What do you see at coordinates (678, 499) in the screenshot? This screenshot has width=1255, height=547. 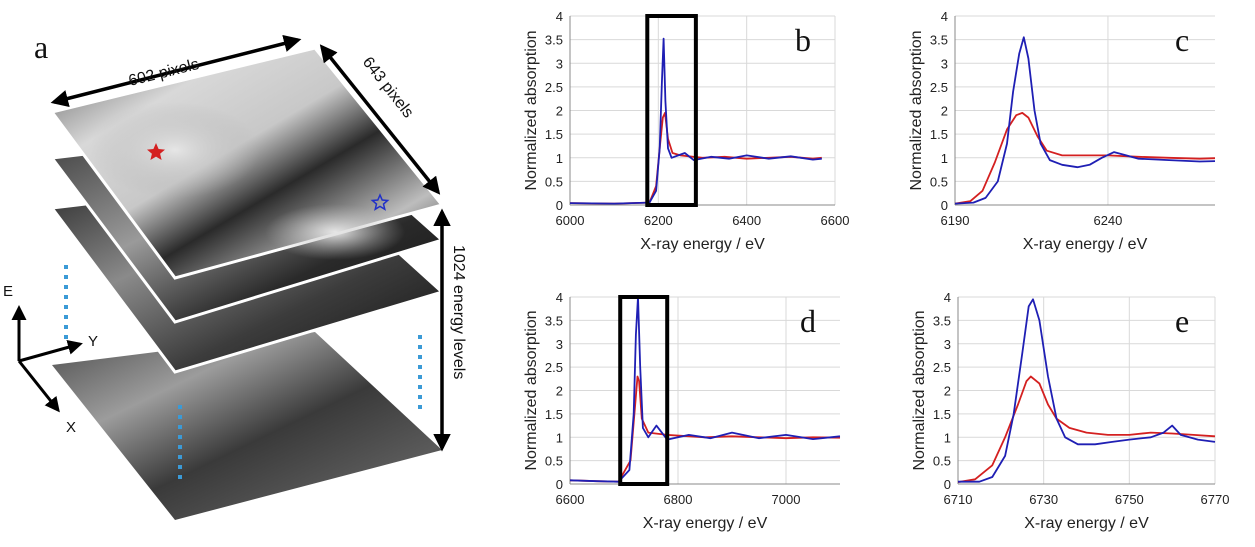 I see `x-tick-label: 6800` at bounding box center [678, 499].